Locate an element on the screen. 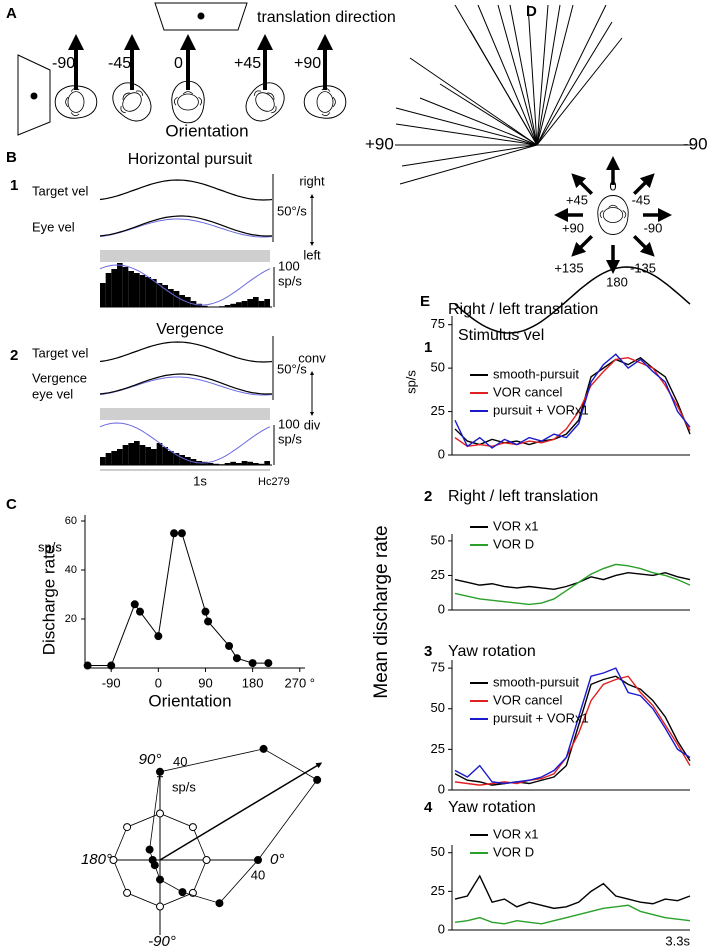  x-tick-label: 0 is located at coordinates (158, 682).